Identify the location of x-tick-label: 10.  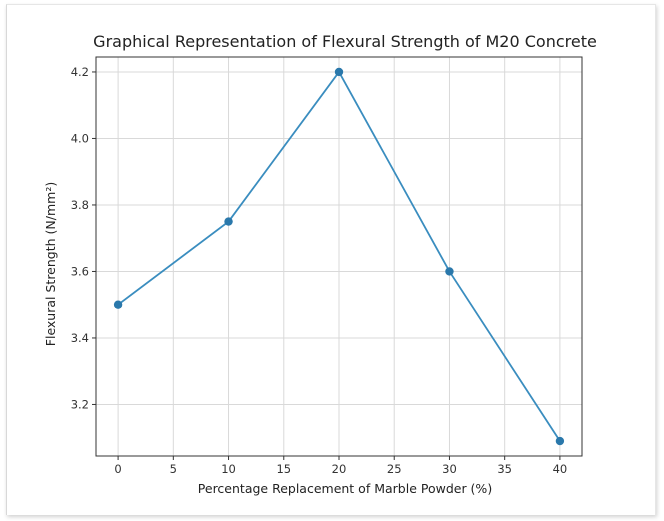
(228, 469).